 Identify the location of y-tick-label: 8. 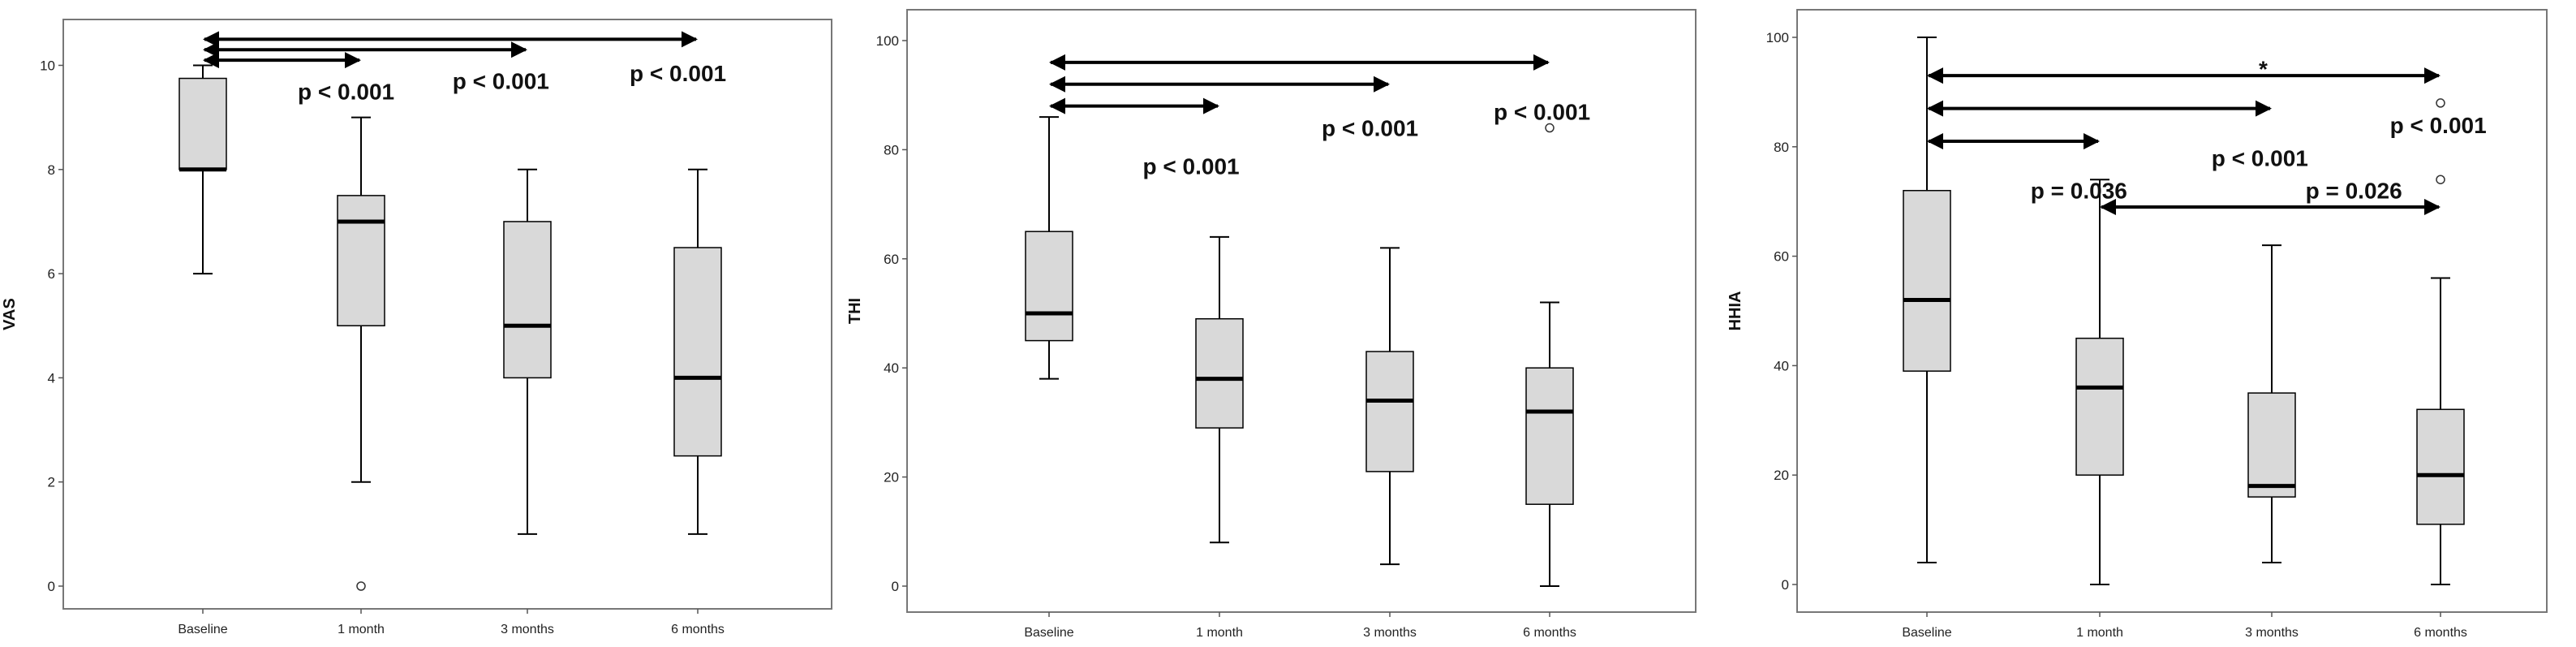
(51, 170).